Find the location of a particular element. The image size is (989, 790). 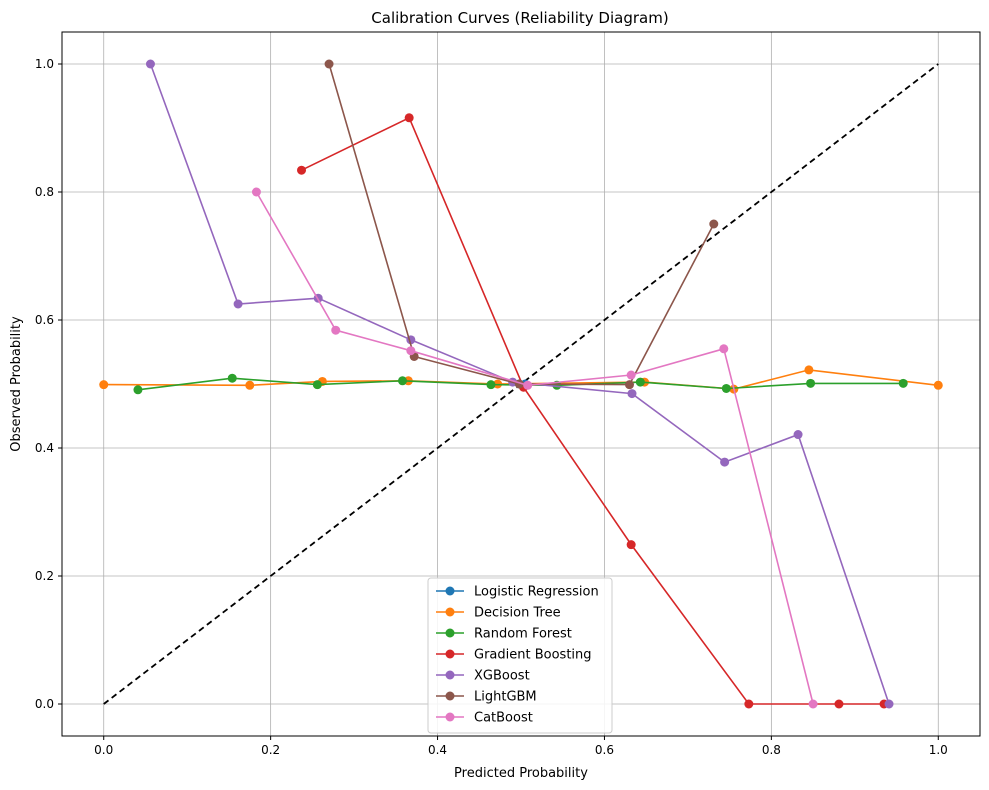

legend-label: Logistic Regression is located at coordinates (536, 592).